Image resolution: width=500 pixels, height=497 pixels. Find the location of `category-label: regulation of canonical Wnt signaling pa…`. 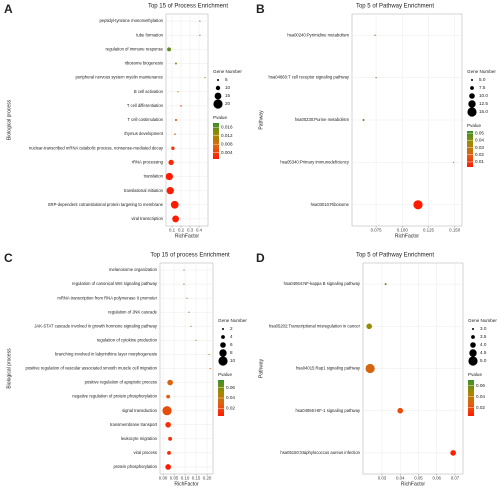

category-label: regulation of canonical Wnt signaling pa… is located at coordinates (115, 283).